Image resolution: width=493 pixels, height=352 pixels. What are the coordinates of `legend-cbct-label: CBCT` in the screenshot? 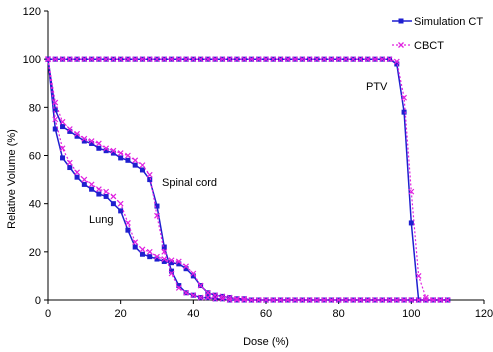 It's located at (429, 46).